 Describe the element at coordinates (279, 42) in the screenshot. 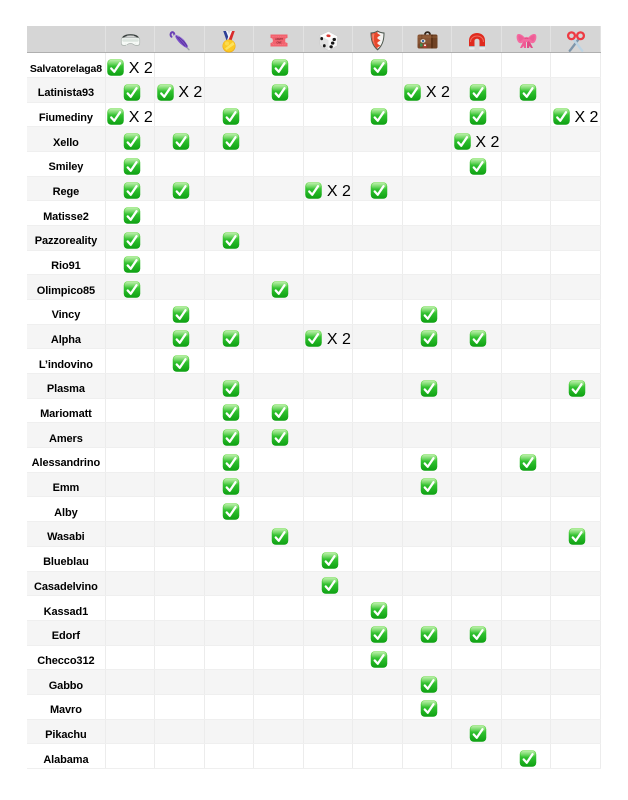

I see `svg-text: ONE` at that location.